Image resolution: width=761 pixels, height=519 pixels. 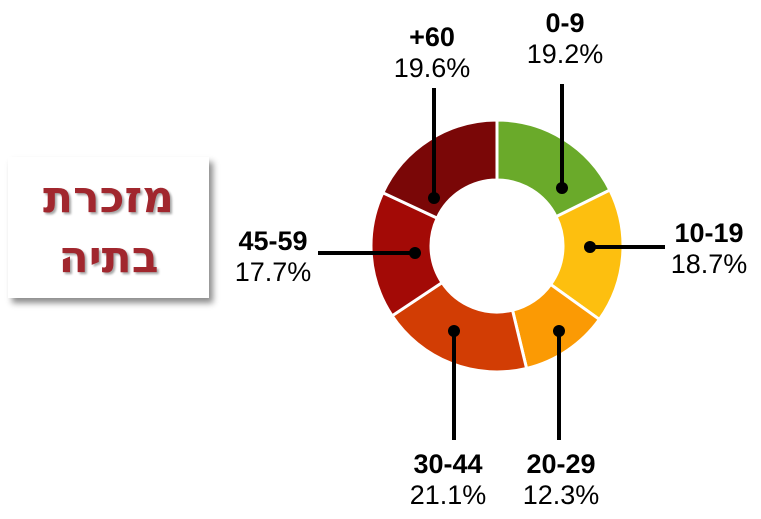 What do you see at coordinates (273, 241) in the screenshot?
I see `category-label: 45-59` at bounding box center [273, 241].